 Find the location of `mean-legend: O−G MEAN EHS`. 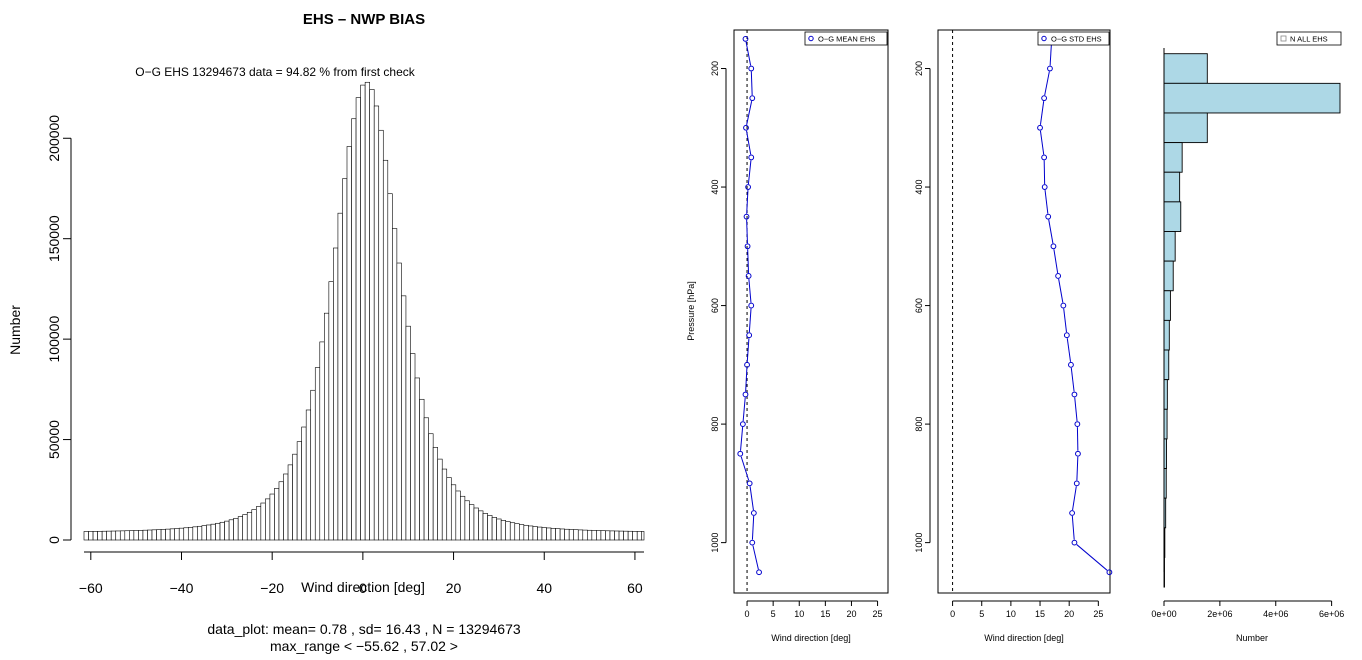

mean-legend: O−G MEAN EHS is located at coordinates (846, 38).